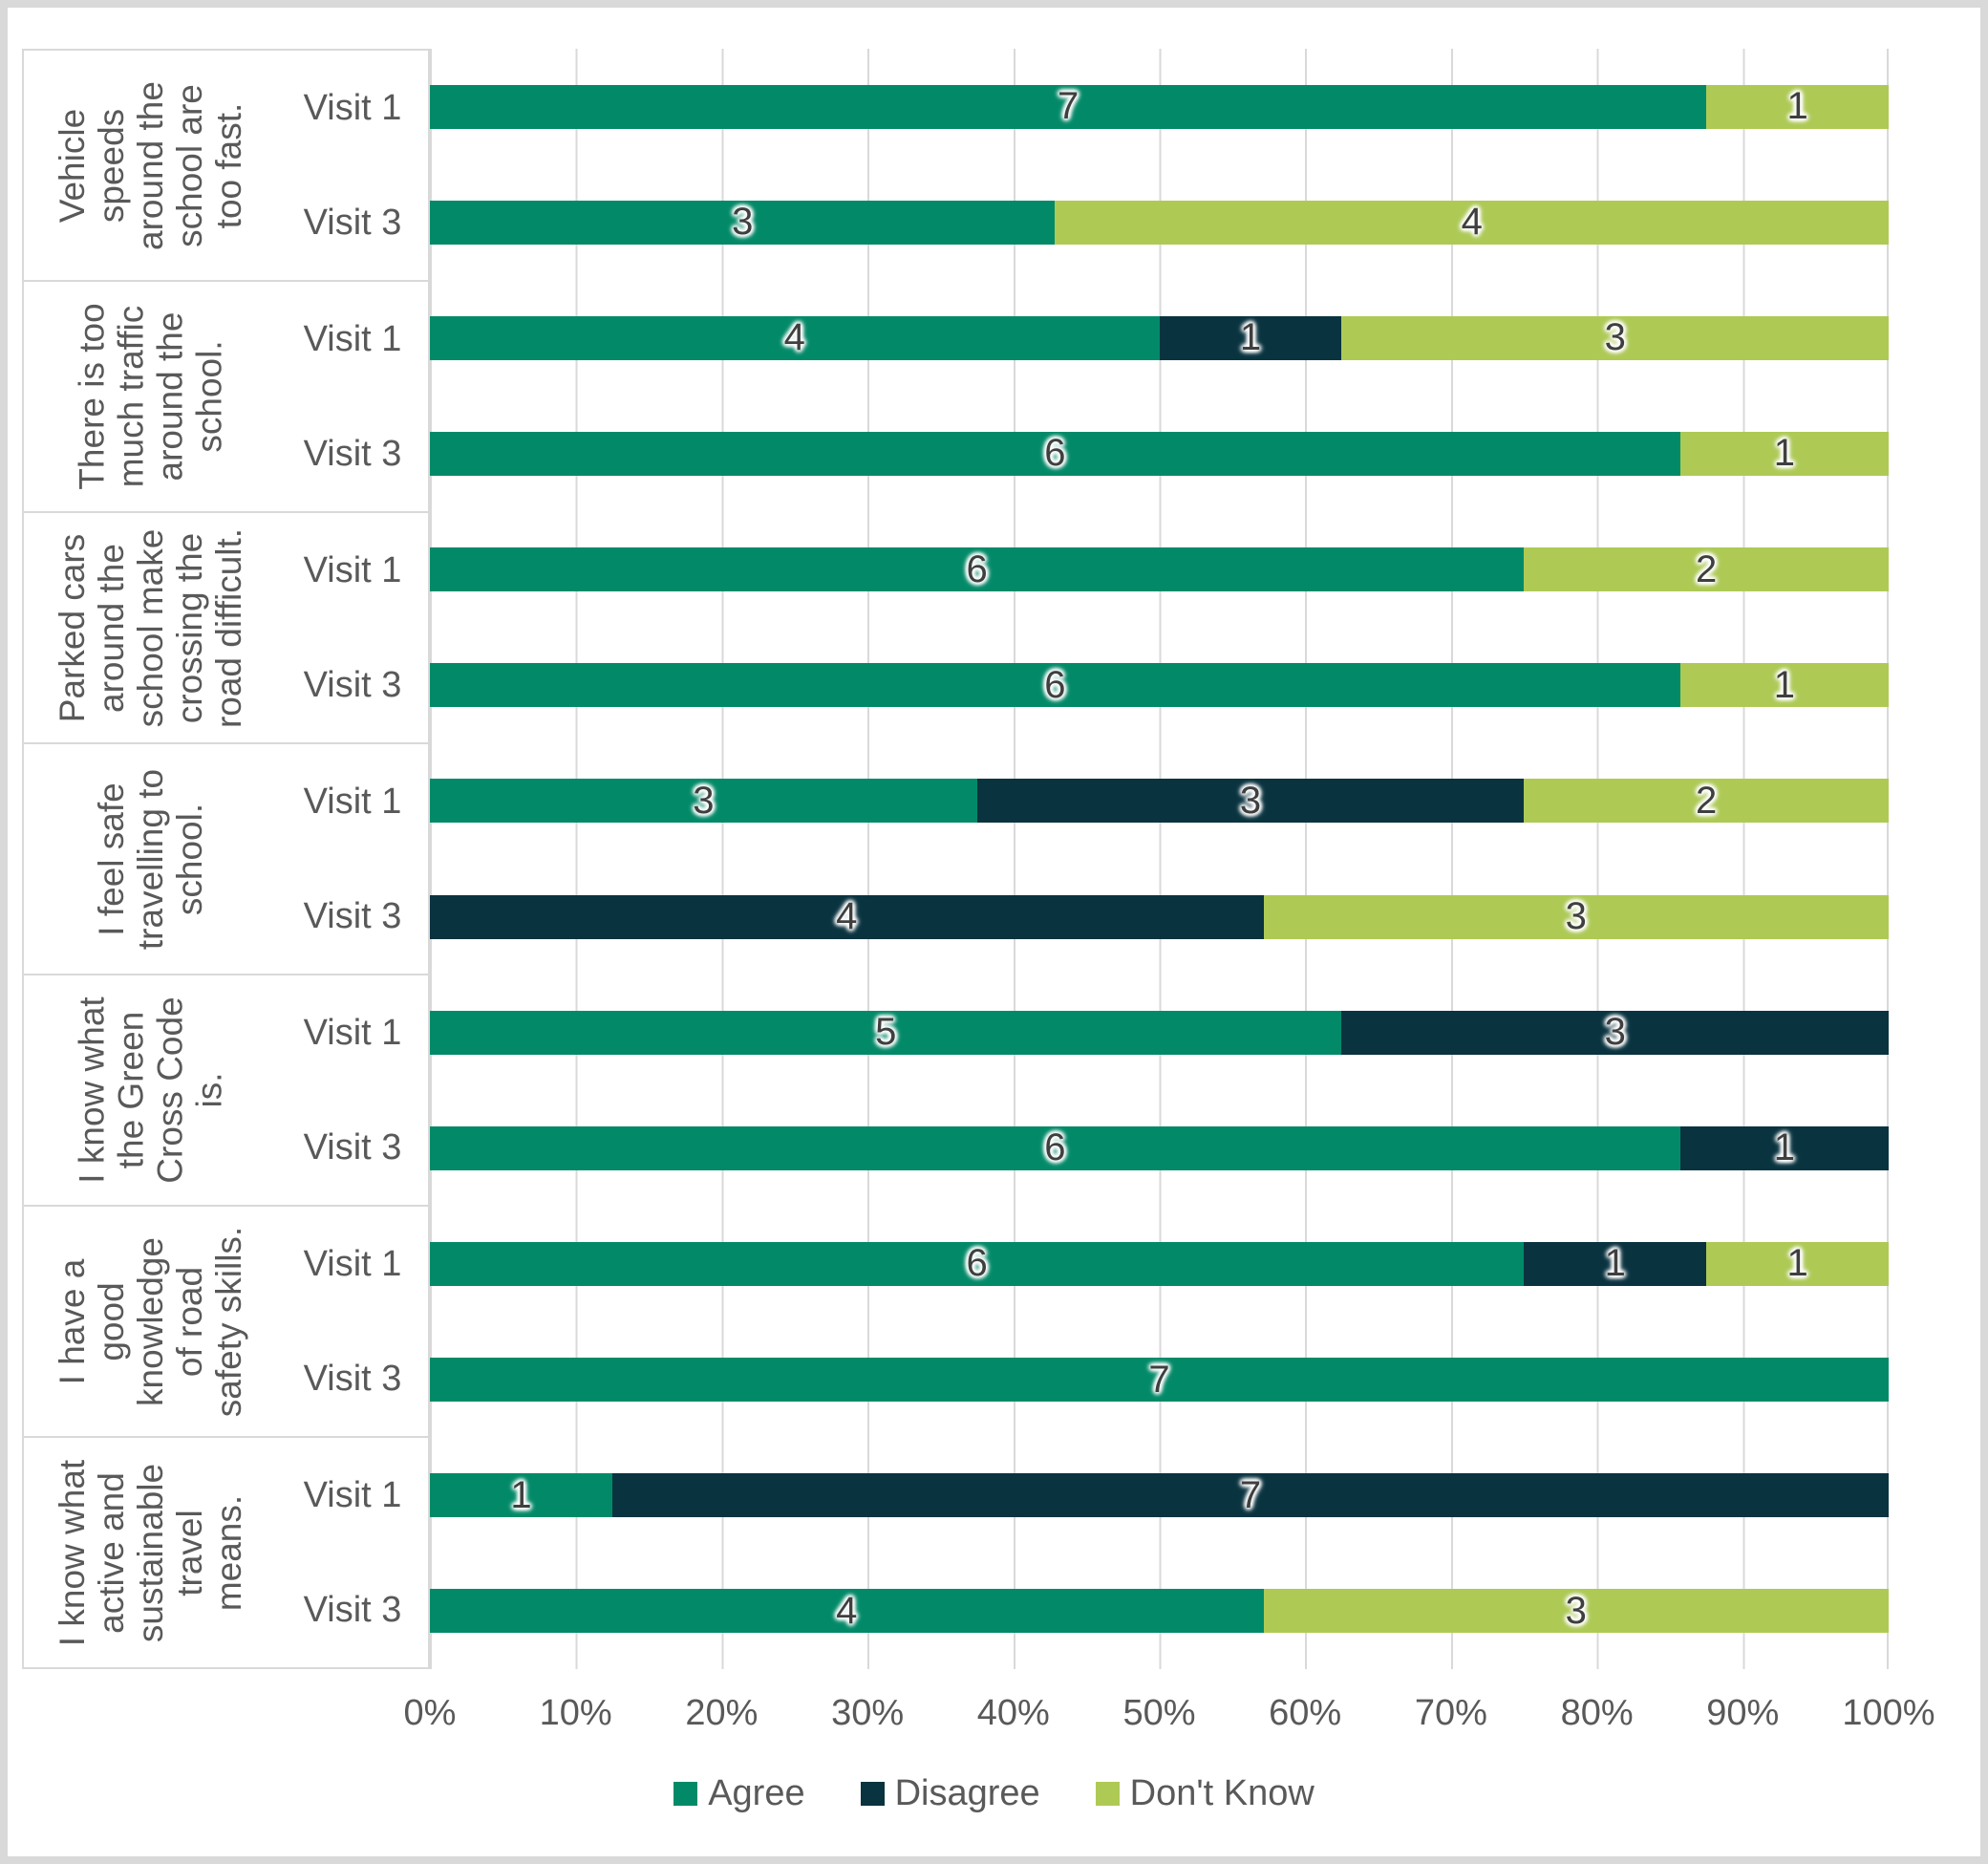 The image size is (1988, 1864). I want to click on legend-swatch-disagree, so click(872, 1794).